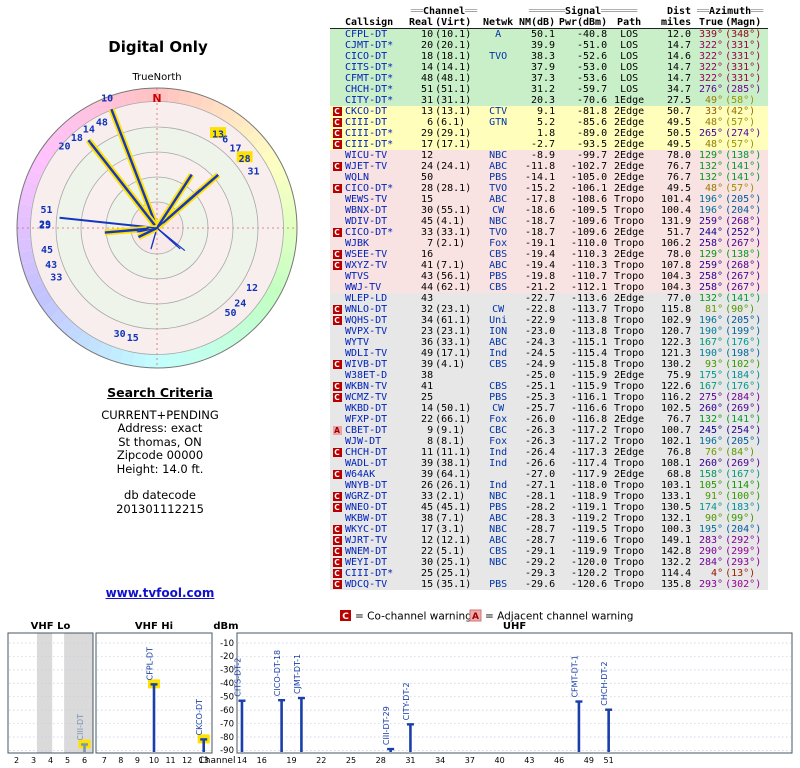 This screenshot has width=800, height=768. What do you see at coordinates (366, 331) in the screenshot?
I see `callsign-link: WVPX-TV` at bounding box center [366, 331].